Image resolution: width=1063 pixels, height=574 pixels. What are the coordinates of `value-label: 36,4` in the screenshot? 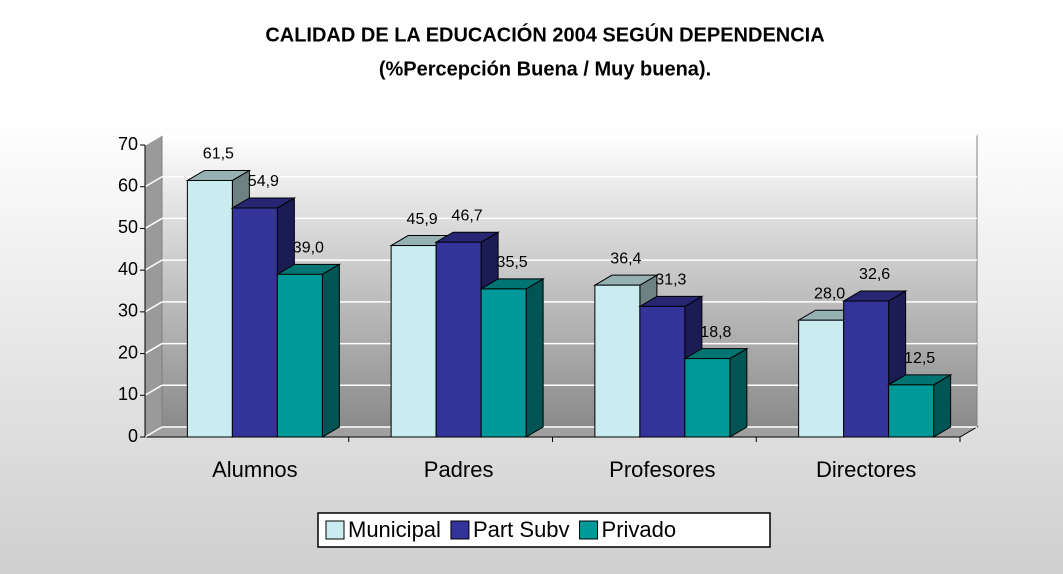 It's located at (625, 258).